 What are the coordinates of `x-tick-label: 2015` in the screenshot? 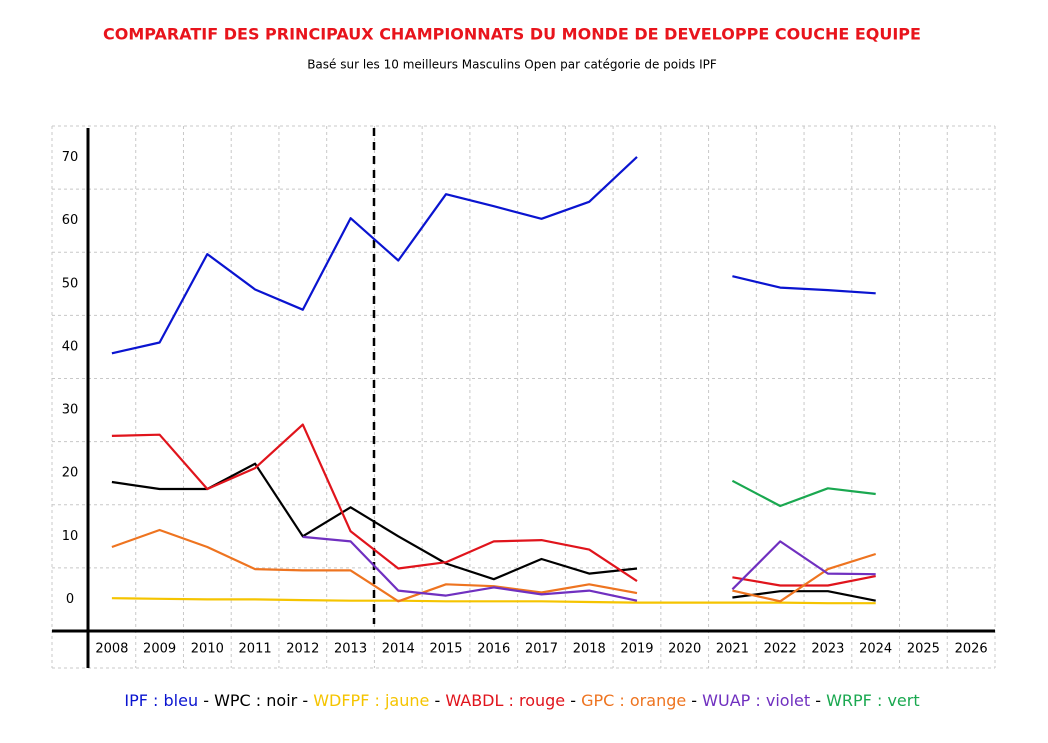 It's located at (445, 649).